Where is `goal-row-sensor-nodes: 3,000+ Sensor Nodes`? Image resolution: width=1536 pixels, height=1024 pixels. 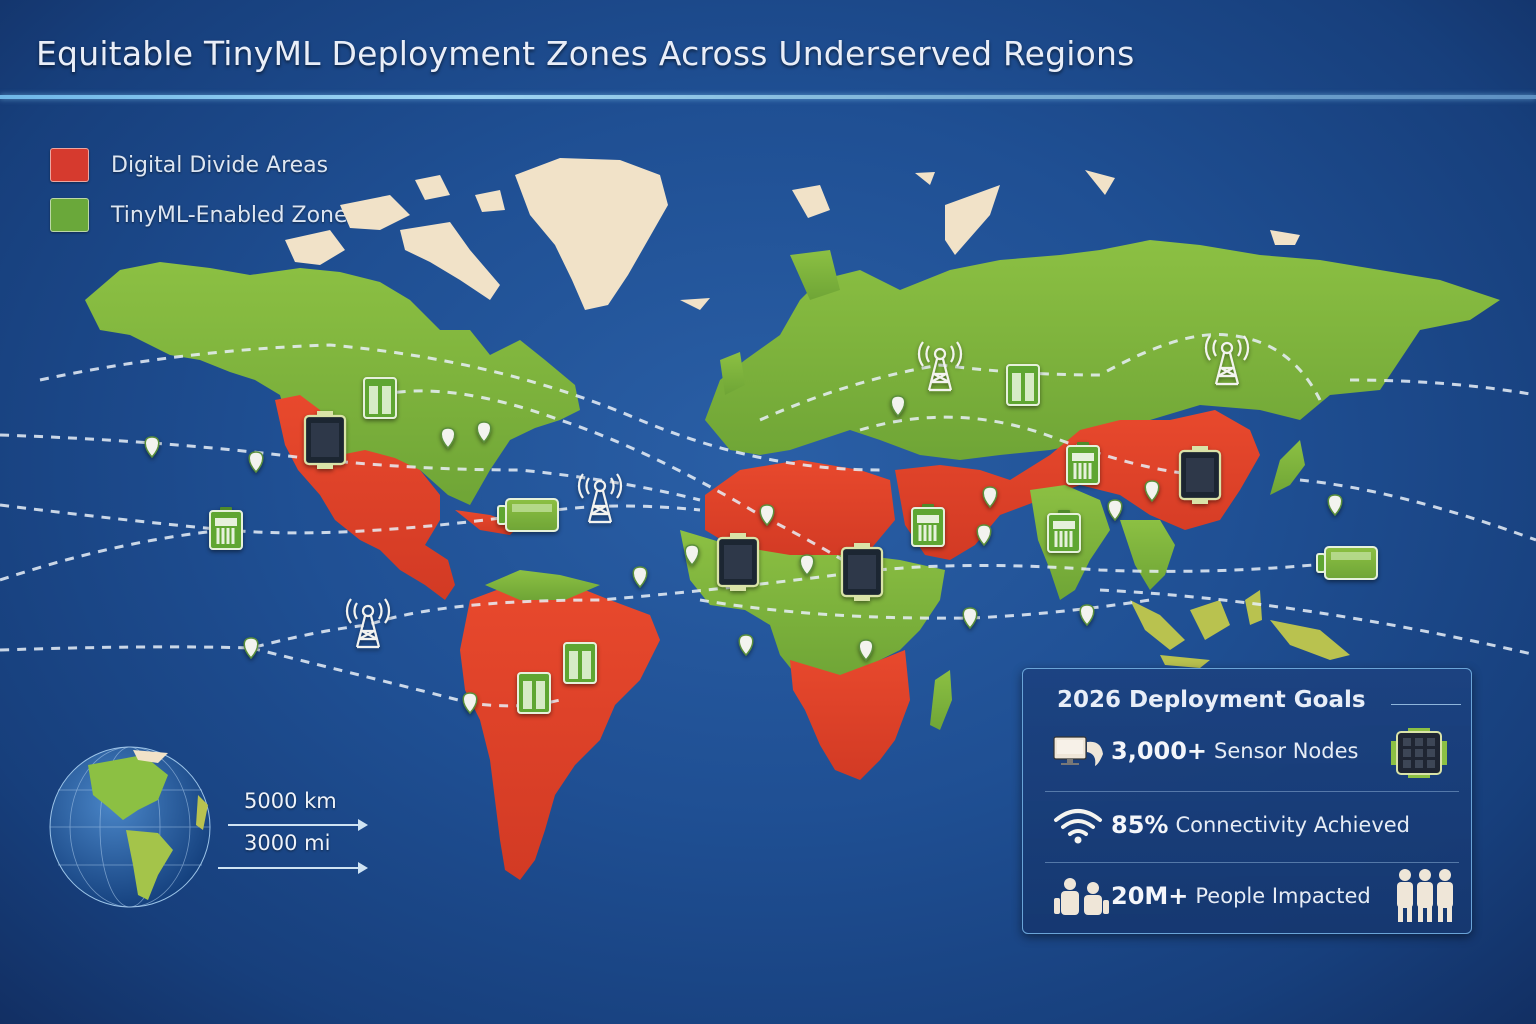
goal-row-sensor-nodes: 3,000+ Sensor Nodes is located at coordinates (1253, 751).